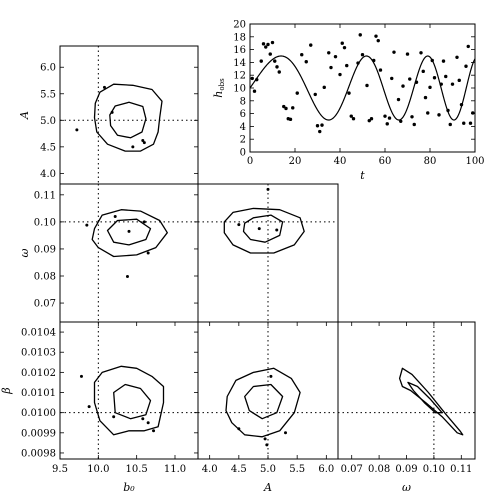 The height and width of the screenshot is (500, 500). I want to click on x-tick-label: 0.08, so click(379, 469).